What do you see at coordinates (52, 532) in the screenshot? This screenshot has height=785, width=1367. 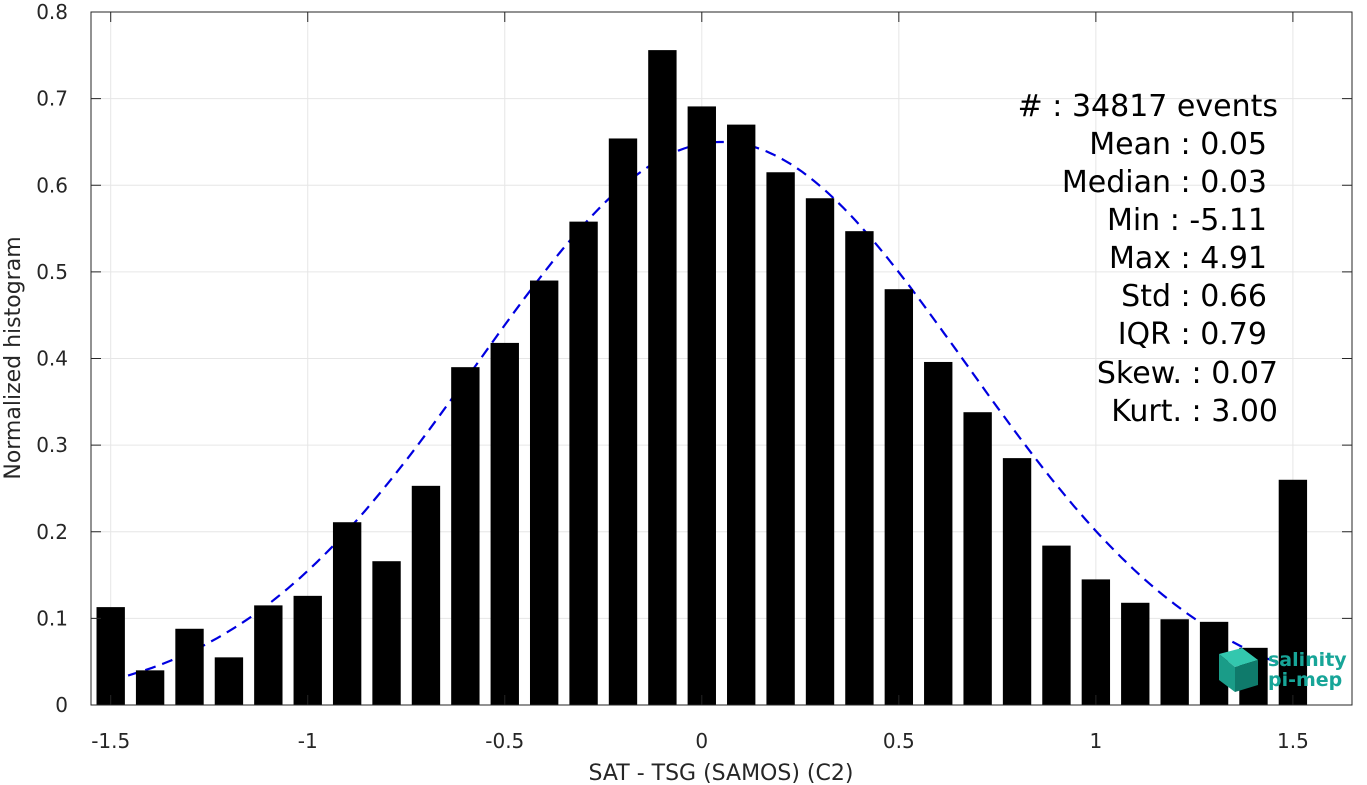 I see `y-tick-label: 0.2` at bounding box center [52, 532].